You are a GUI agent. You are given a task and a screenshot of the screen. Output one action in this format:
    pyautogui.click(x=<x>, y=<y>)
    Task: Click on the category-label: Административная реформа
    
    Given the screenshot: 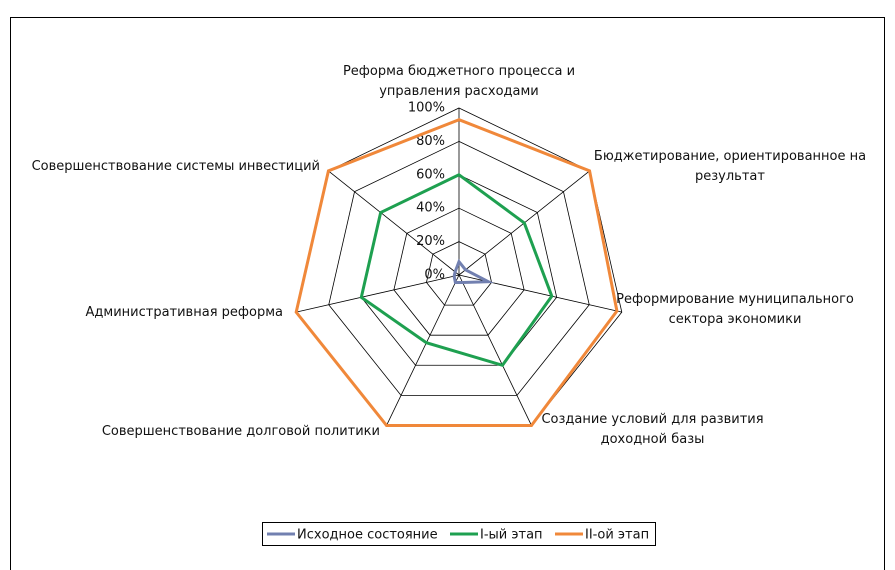 What is the action you would take?
    pyautogui.click(x=184, y=312)
    